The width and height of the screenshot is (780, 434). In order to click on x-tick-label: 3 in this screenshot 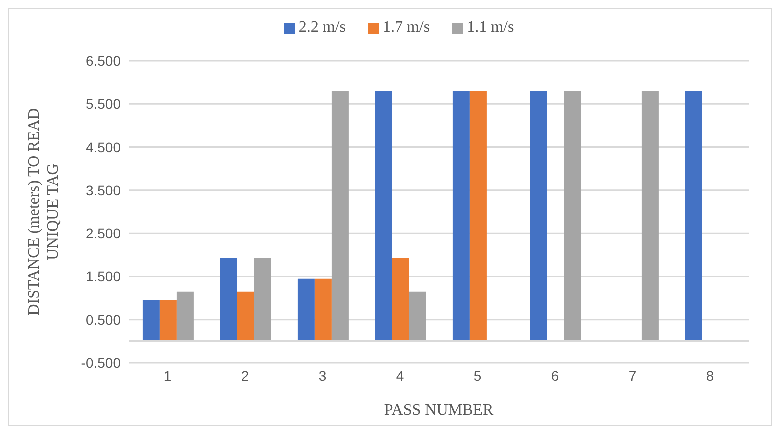, I will do `click(322, 376)`.